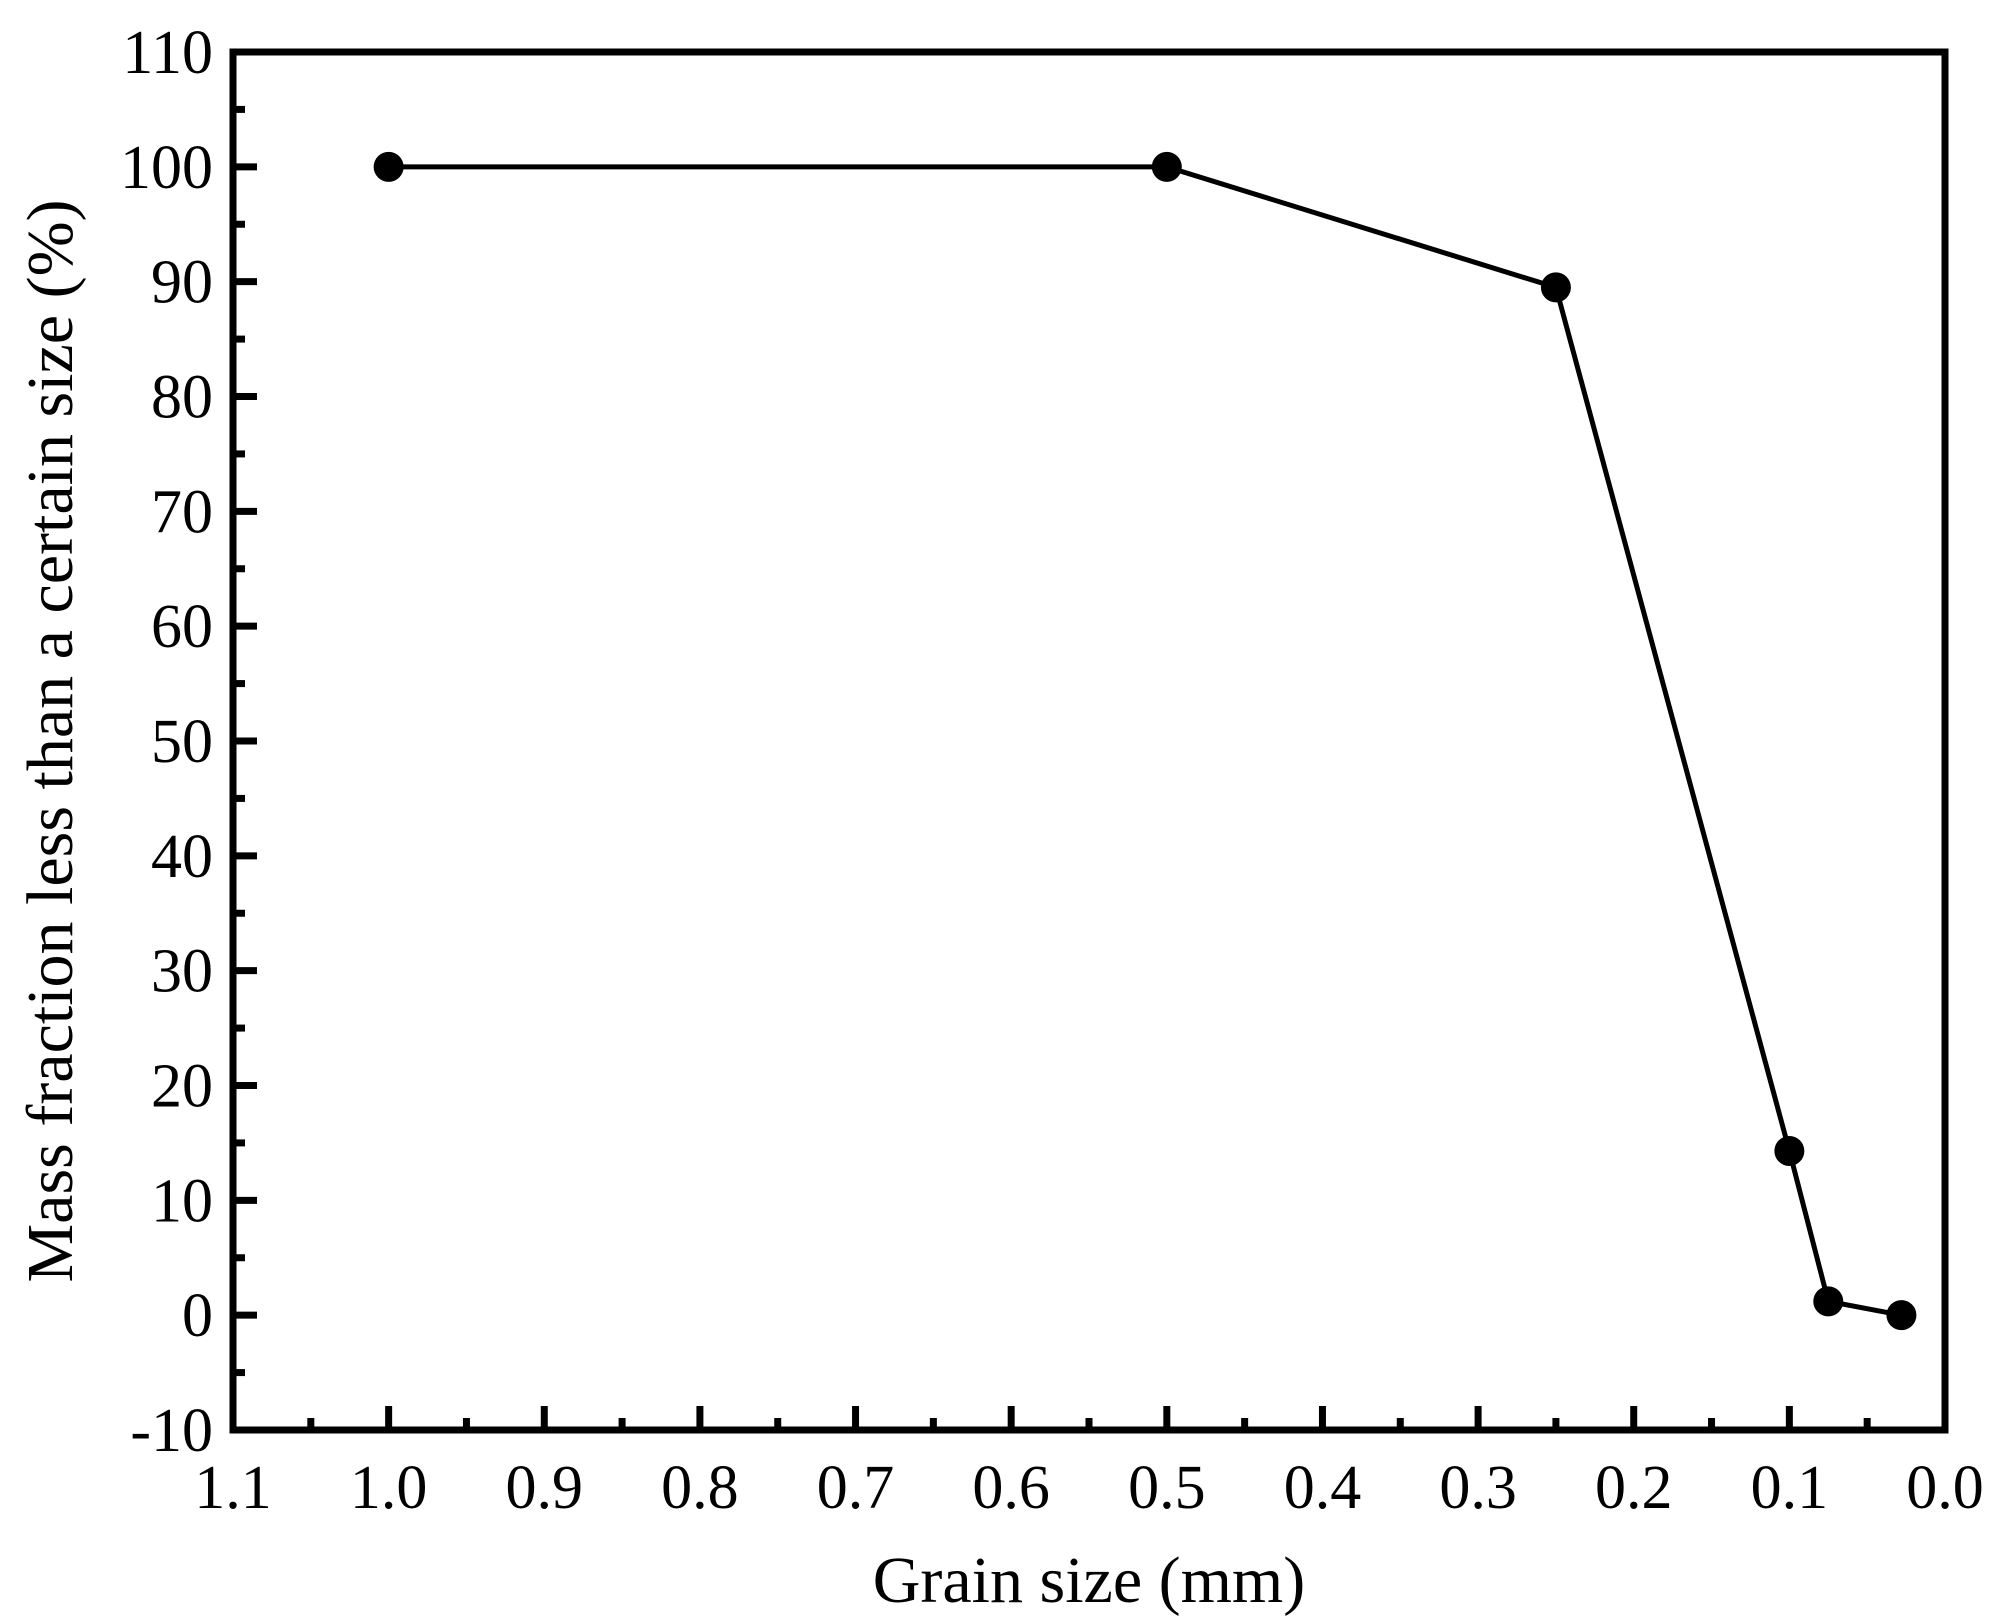  Describe the element at coordinates (545, 1488) in the screenshot. I see `x-tick-label: 0.9` at that location.